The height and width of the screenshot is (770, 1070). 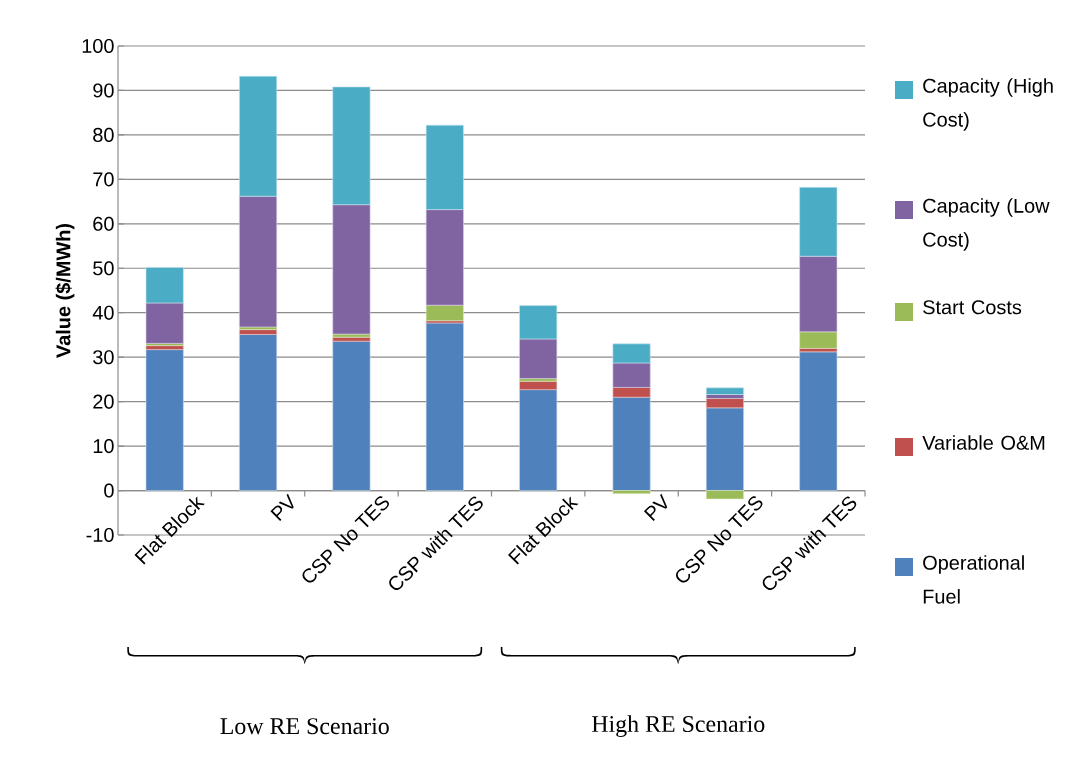 What do you see at coordinates (65, 290) in the screenshot?
I see `y-axis-title: Value ($/MWh)` at bounding box center [65, 290].